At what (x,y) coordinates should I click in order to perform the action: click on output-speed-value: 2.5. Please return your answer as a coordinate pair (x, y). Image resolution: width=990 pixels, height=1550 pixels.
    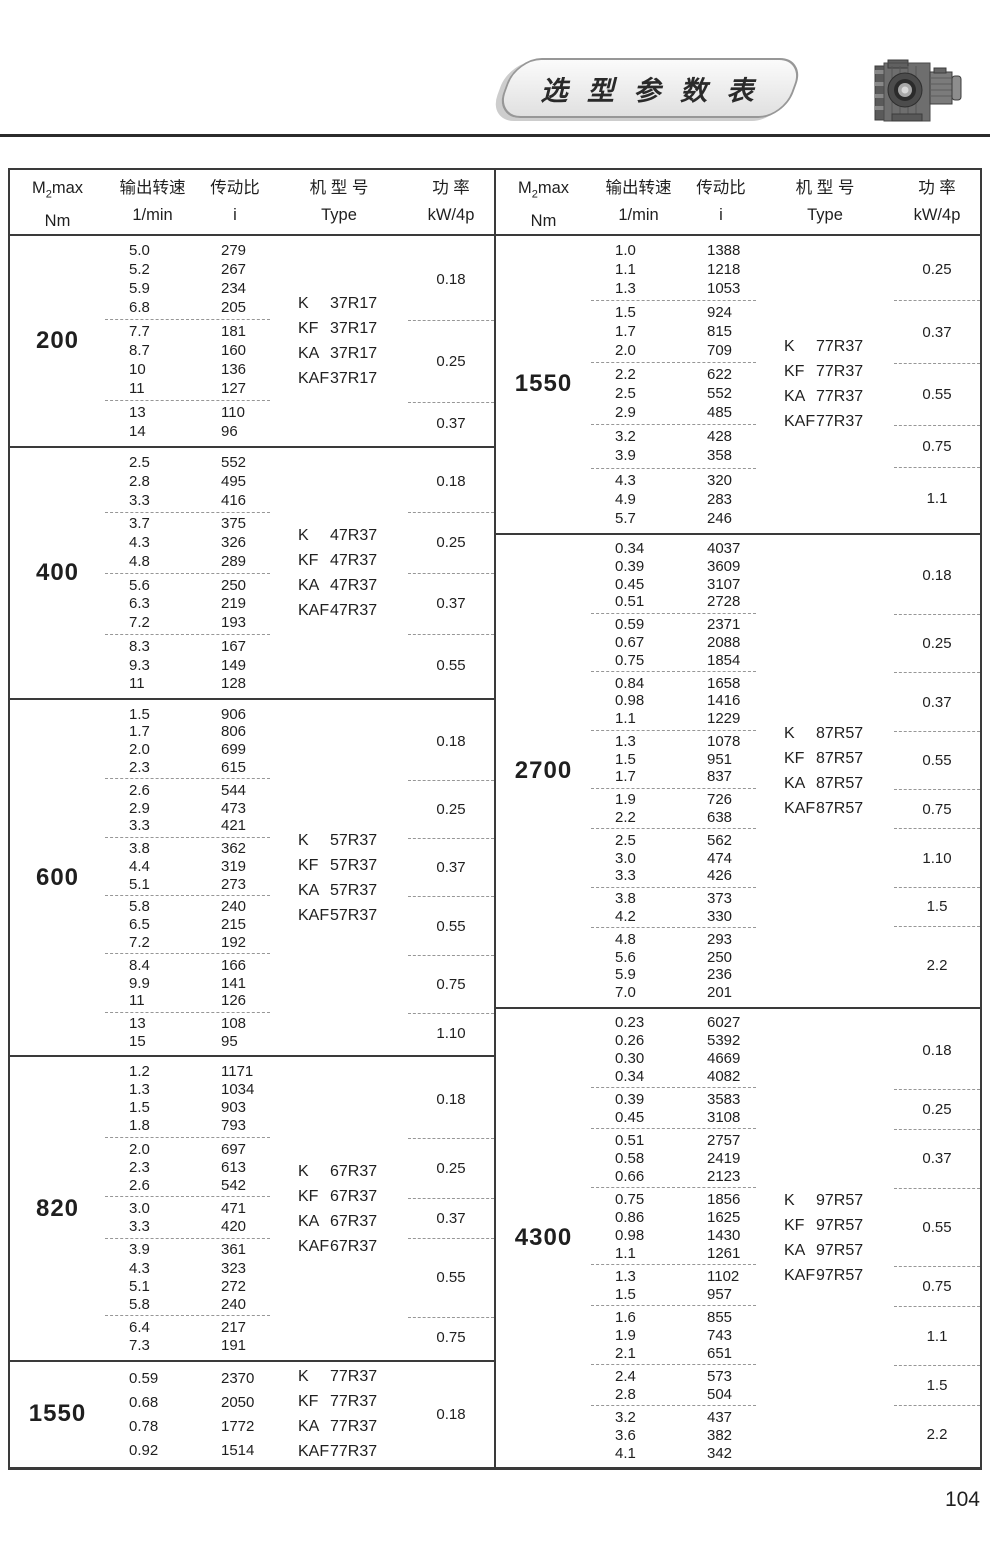
    Looking at the image, I should click on (625, 394).